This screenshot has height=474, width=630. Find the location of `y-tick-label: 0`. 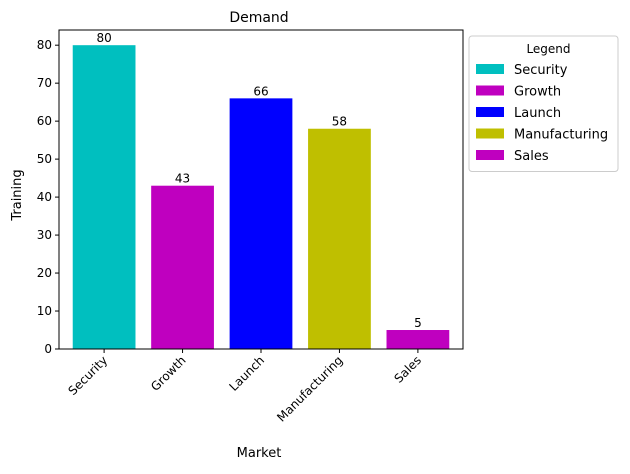

y-tick-label: 0 is located at coordinates (48, 349).